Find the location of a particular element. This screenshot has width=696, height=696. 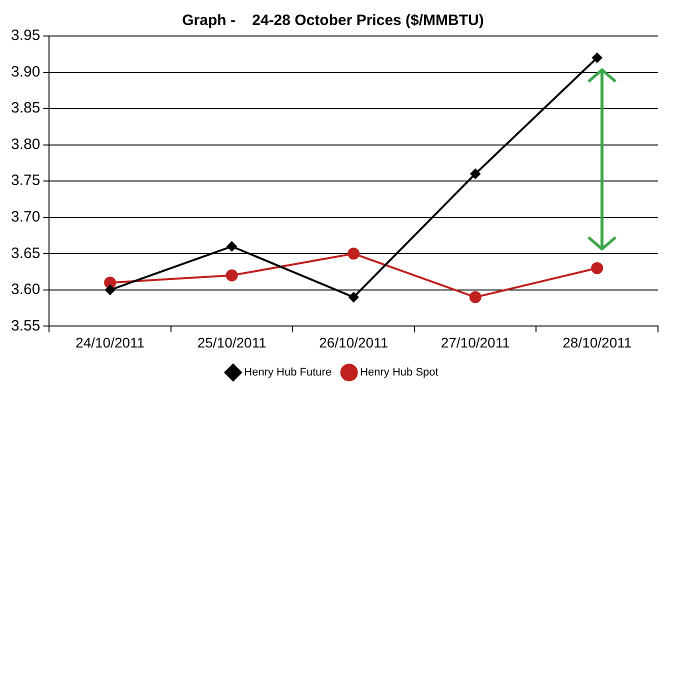

x-tick-label: 25/10/2011 is located at coordinates (232, 342).